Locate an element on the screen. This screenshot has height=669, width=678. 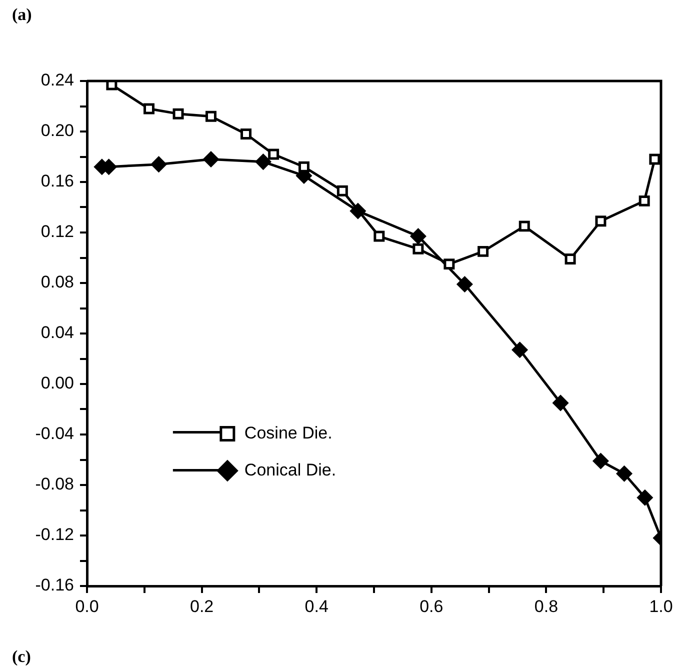
legend-label: Cosine Die. is located at coordinates (288, 432).